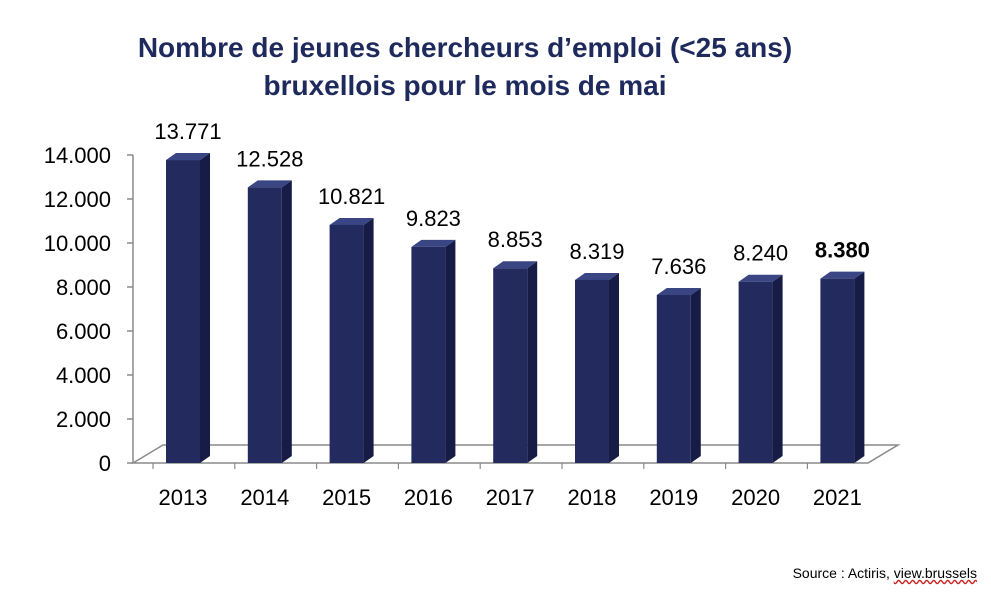 This screenshot has width=991, height=598. I want to click on x-tick-label: 2013, so click(183, 497).